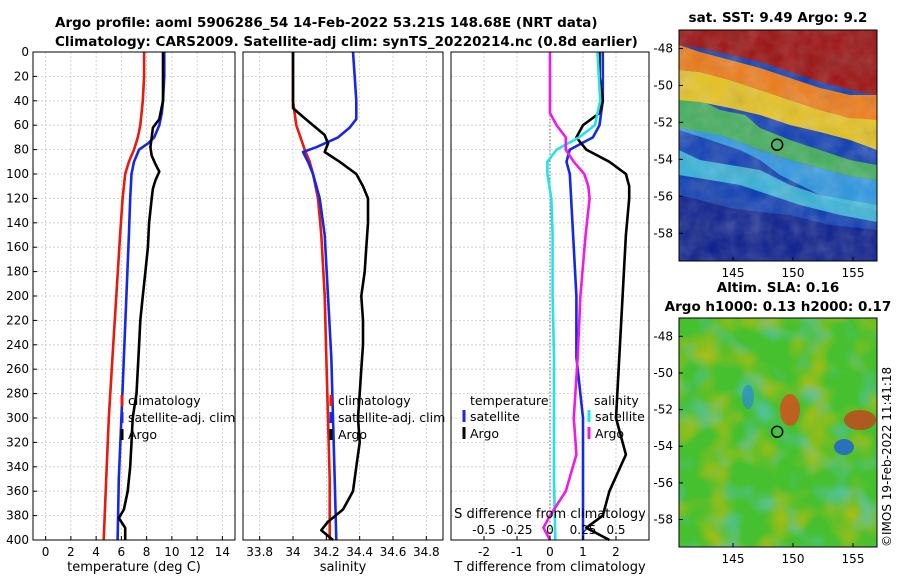  I want to click on sst-heatmap, so click(778, 145).